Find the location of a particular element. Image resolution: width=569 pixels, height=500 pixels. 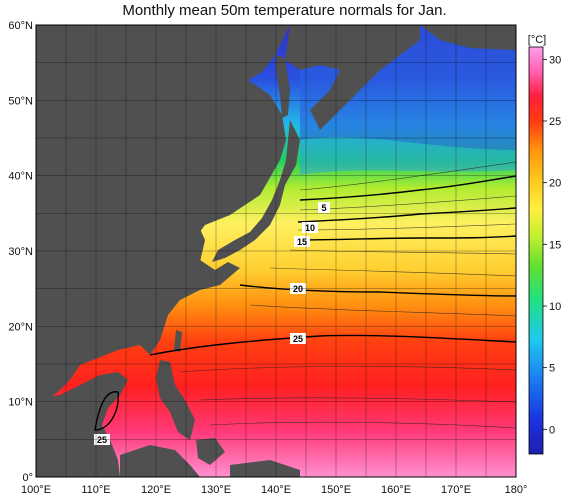

longitude-tick-label: 100°E is located at coordinates (36, 490).